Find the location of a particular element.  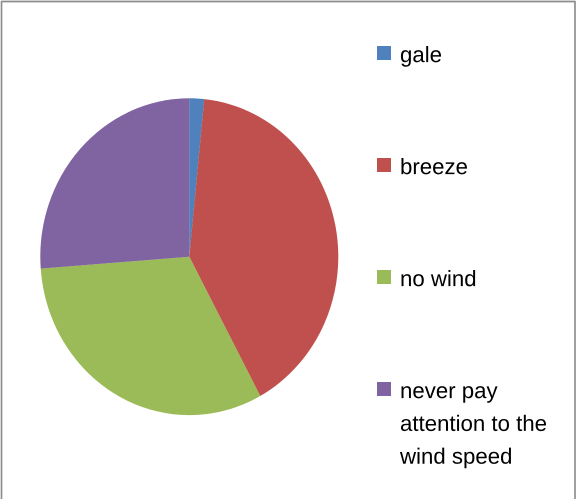

legend-label: never pay attention to the wind speed is located at coordinates (473, 427).